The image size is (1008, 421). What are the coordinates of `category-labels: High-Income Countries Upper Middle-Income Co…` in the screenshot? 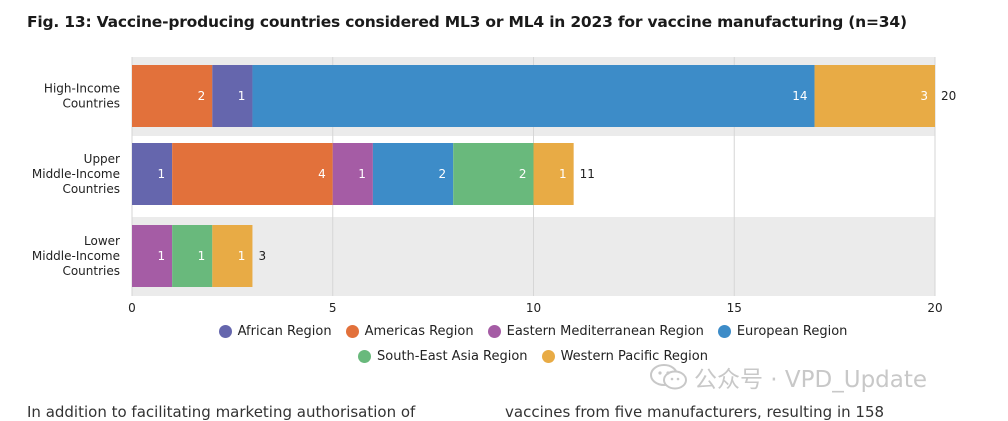 It's located at (76, 180).